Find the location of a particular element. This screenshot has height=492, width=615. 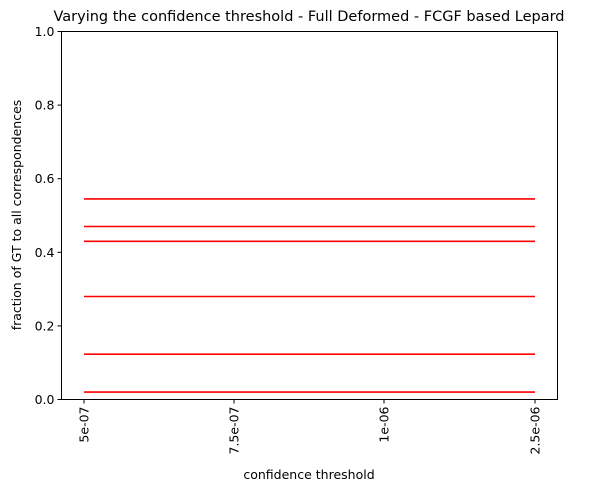

y-tick-label: 0.0 is located at coordinates (45, 399).